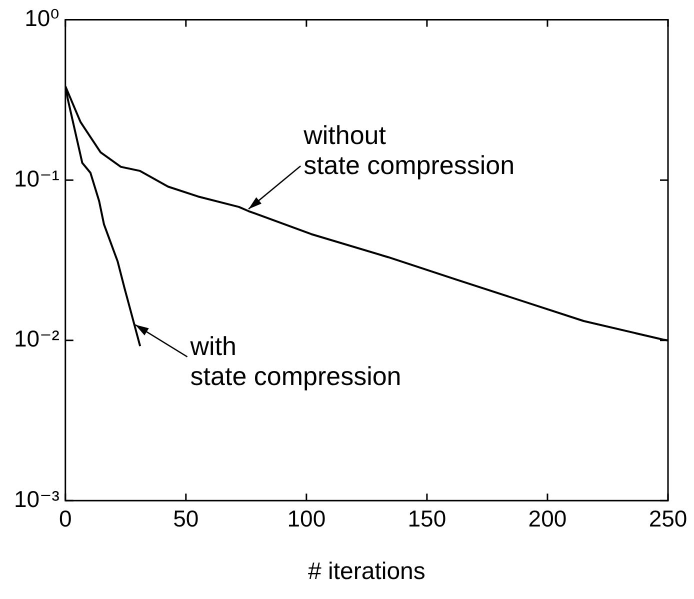 The image size is (694, 599). What do you see at coordinates (37, 178) in the screenshot?
I see `y-tick-label: 10⁻¹` at bounding box center [37, 178].